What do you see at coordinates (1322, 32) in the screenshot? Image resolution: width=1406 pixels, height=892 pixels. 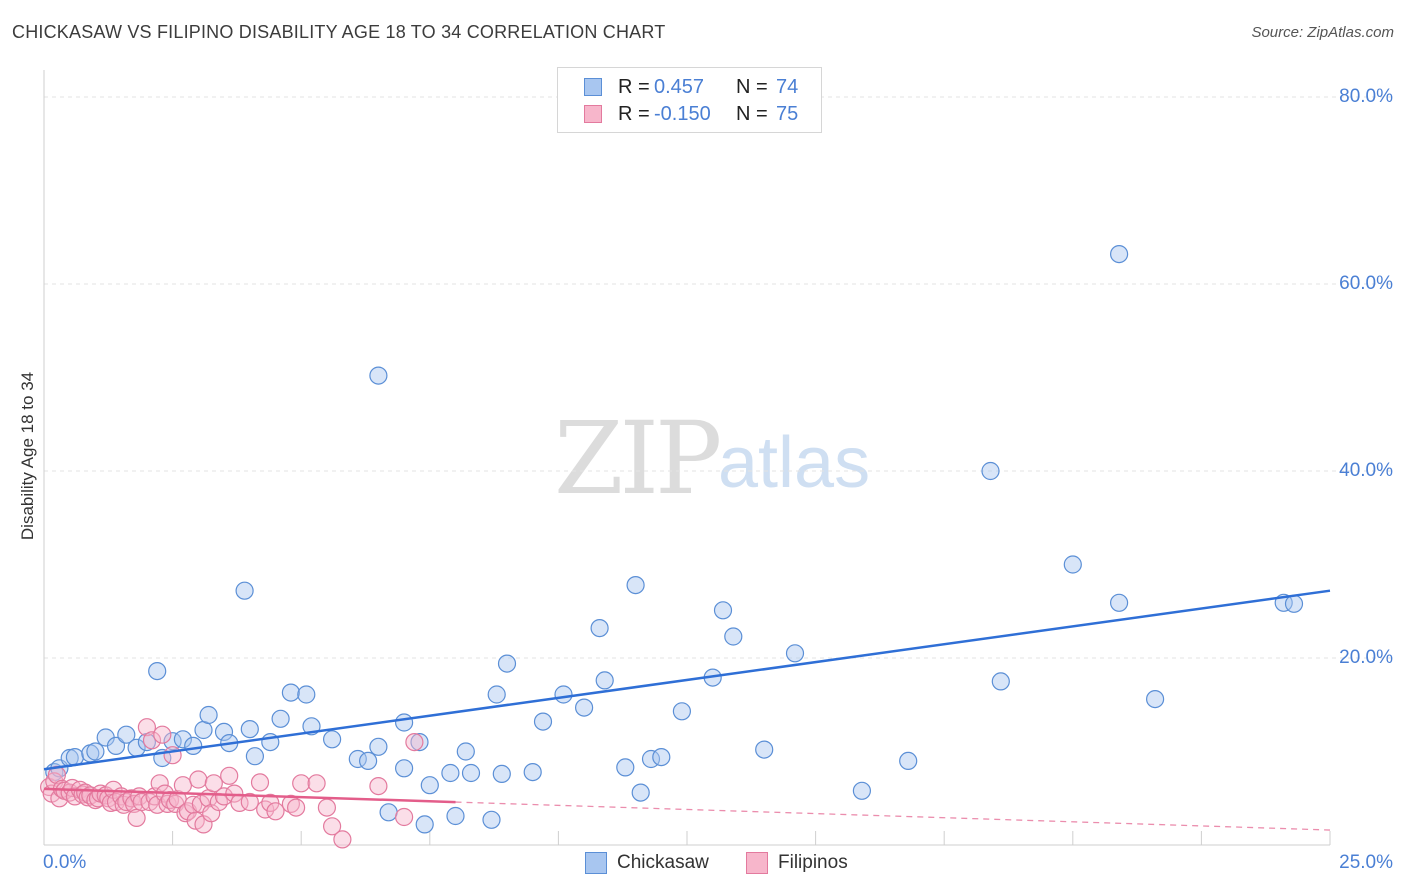 I see `chart-source: Source: ZipAtlas.com` at bounding box center [1322, 32].